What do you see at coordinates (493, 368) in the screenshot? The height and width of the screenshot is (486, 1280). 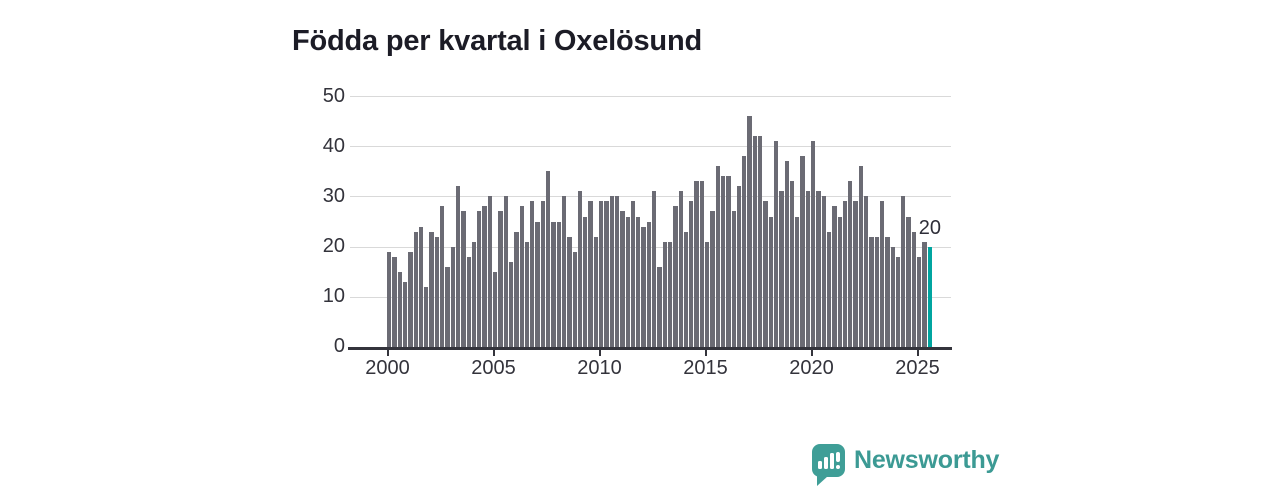 I see `x-axis-label-2005: 2005` at bounding box center [493, 368].